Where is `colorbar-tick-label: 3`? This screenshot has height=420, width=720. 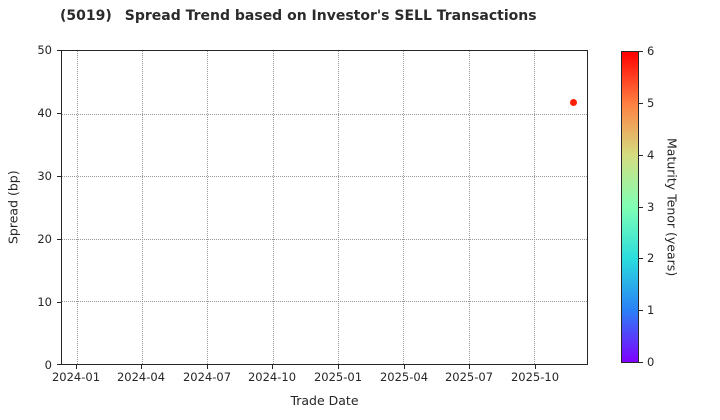 colorbar-tick-label: 3 is located at coordinates (651, 207).